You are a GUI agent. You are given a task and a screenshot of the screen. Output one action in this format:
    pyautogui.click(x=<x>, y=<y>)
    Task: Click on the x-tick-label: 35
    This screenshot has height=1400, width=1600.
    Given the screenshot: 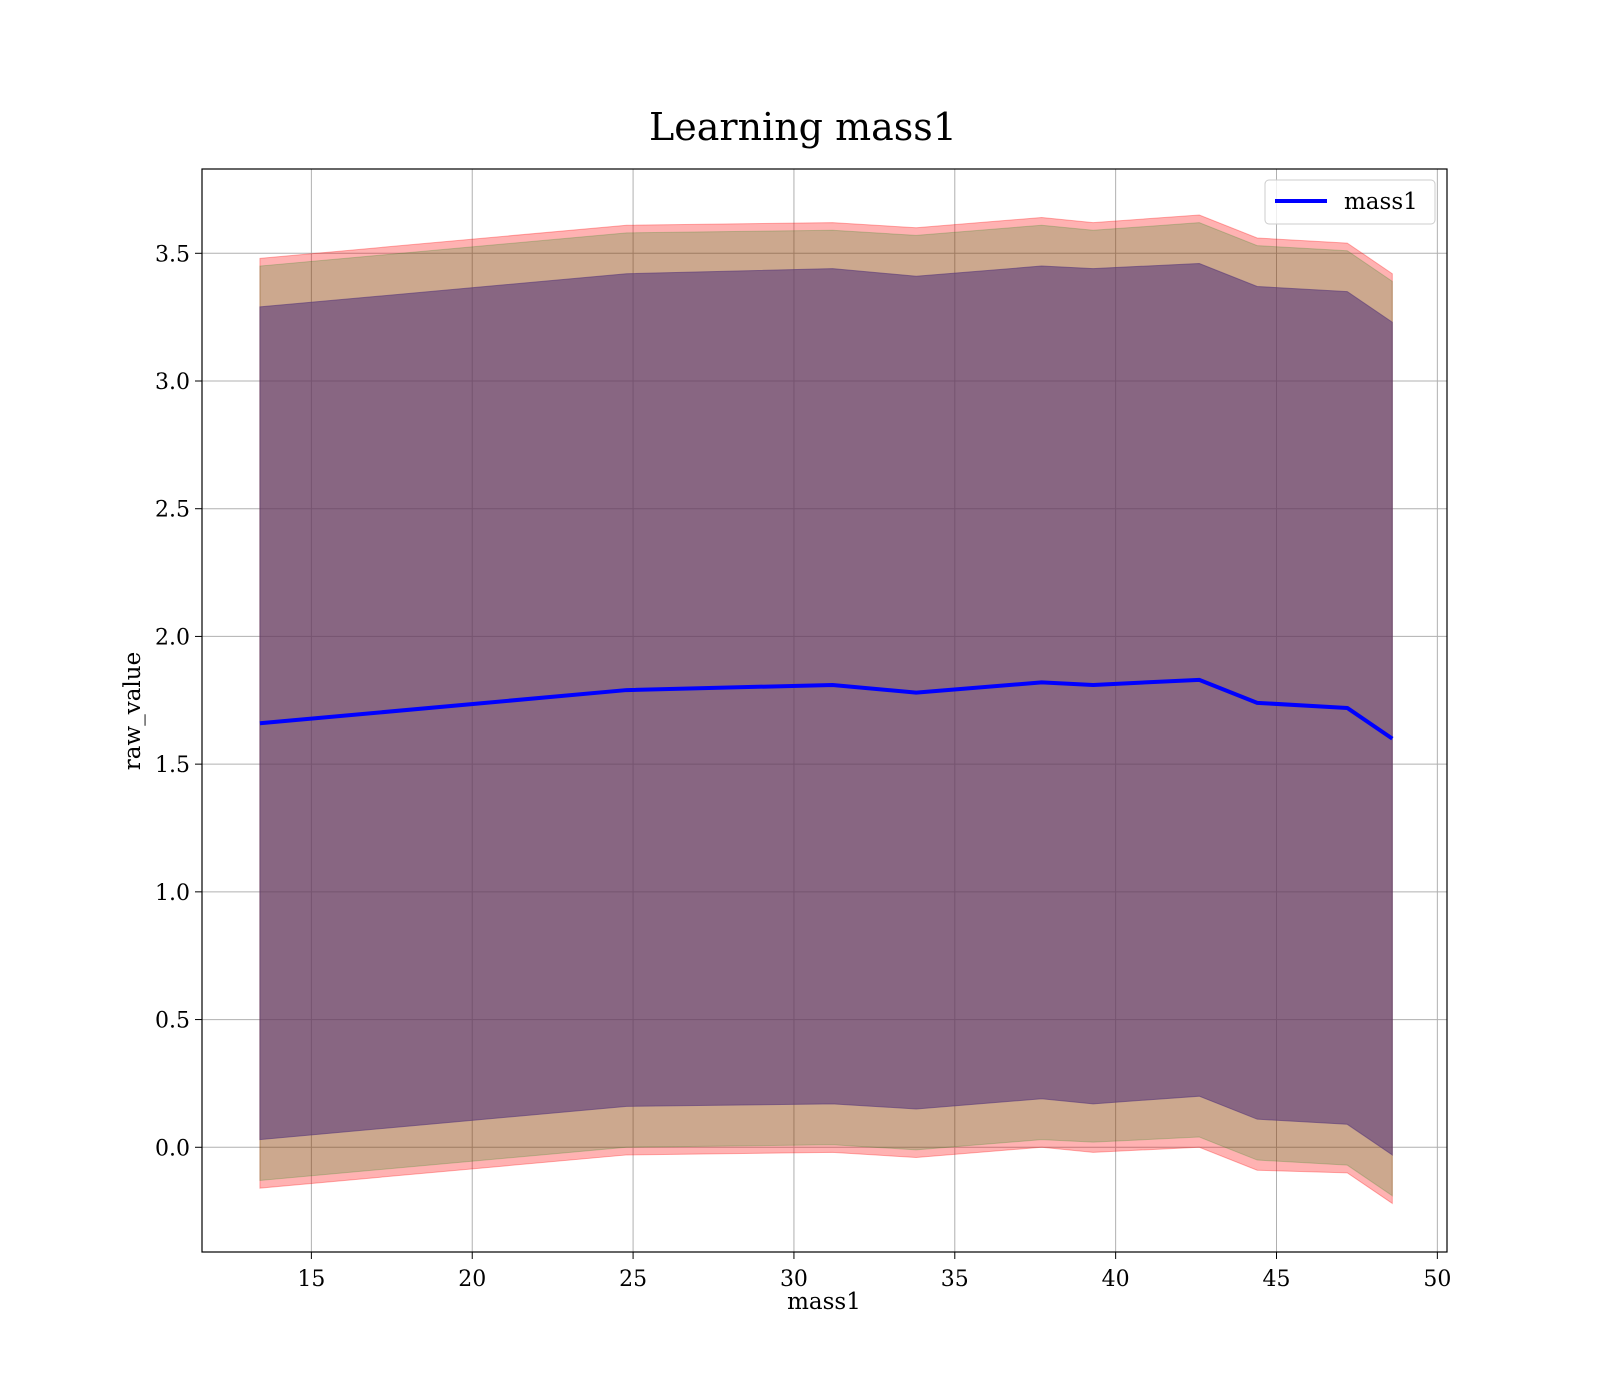 What is the action you would take?
    pyautogui.click(x=955, y=1279)
    